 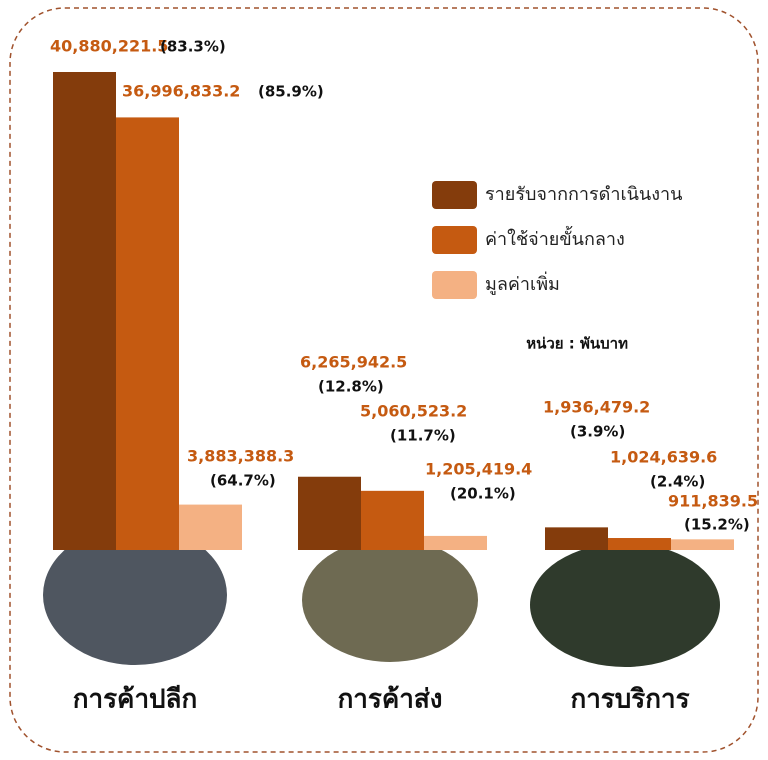 I want to click on category-label: การค้าส่ง, so click(x=390, y=700).